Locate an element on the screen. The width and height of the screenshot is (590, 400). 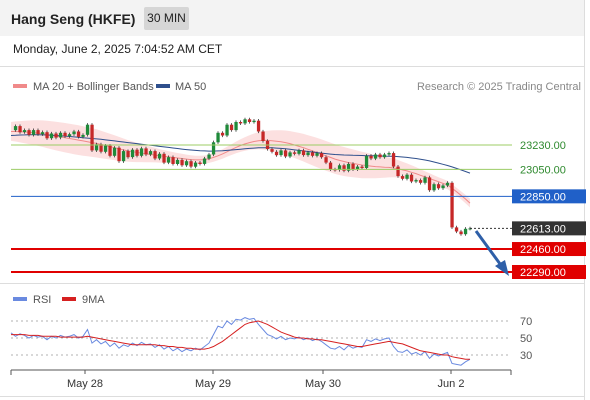
x-axis-label: May 30 is located at coordinates (323, 384).